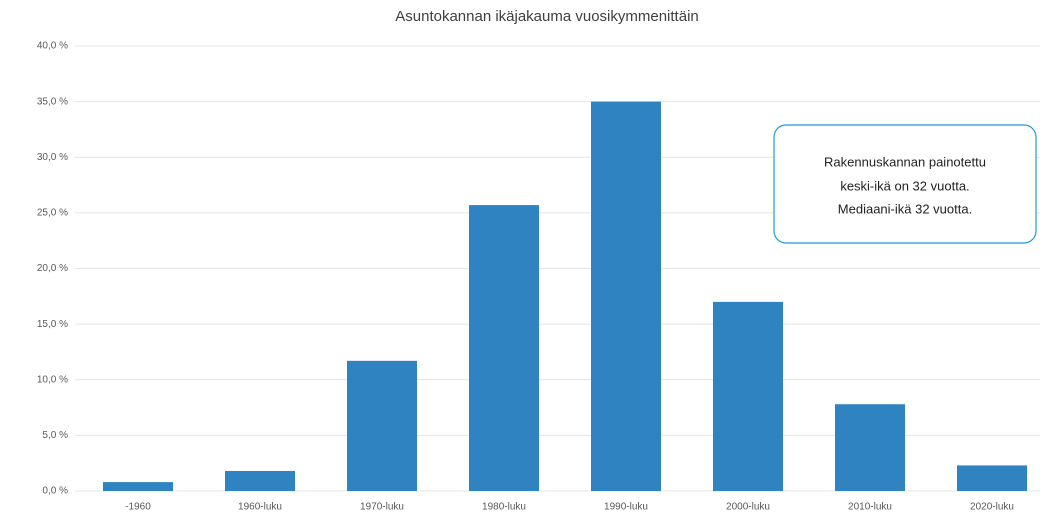  I want to click on annotation-line: keski-ikä on 32 vuotta., so click(904, 185).